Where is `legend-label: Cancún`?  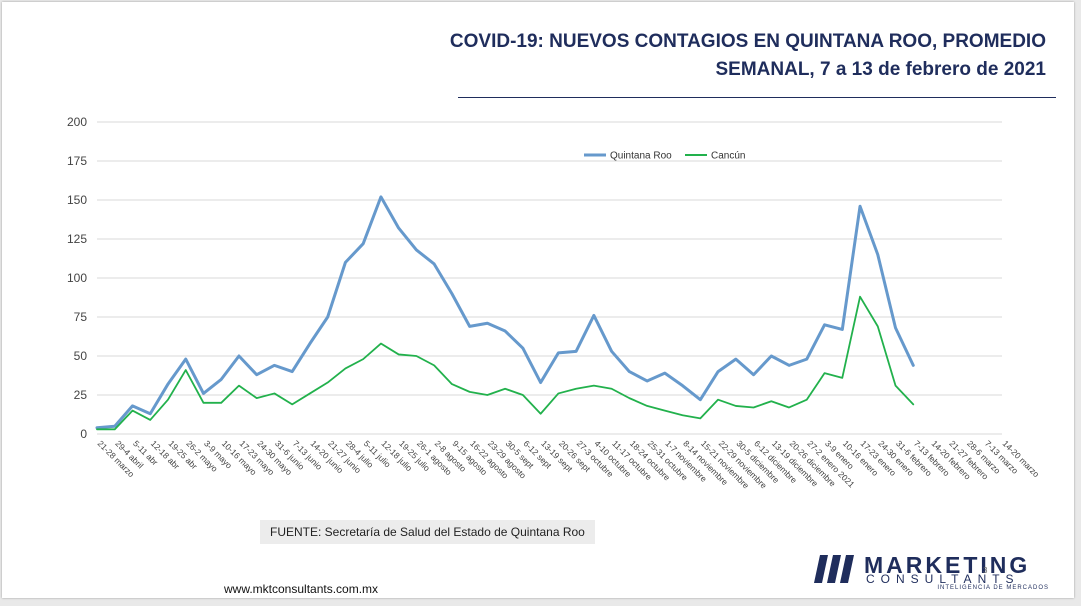 legend-label: Cancún is located at coordinates (728, 156).